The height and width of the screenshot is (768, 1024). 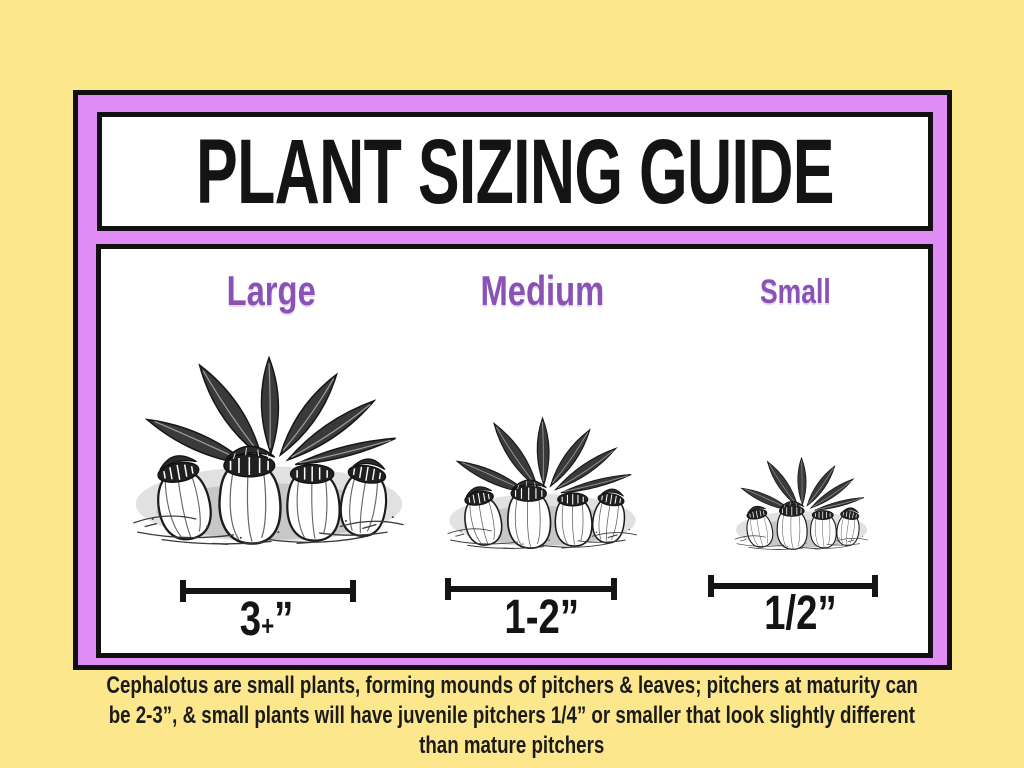 What do you see at coordinates (284, 619) in the screenshot?
I see `size-large-quote: ”` at bounding box center [284, 619].